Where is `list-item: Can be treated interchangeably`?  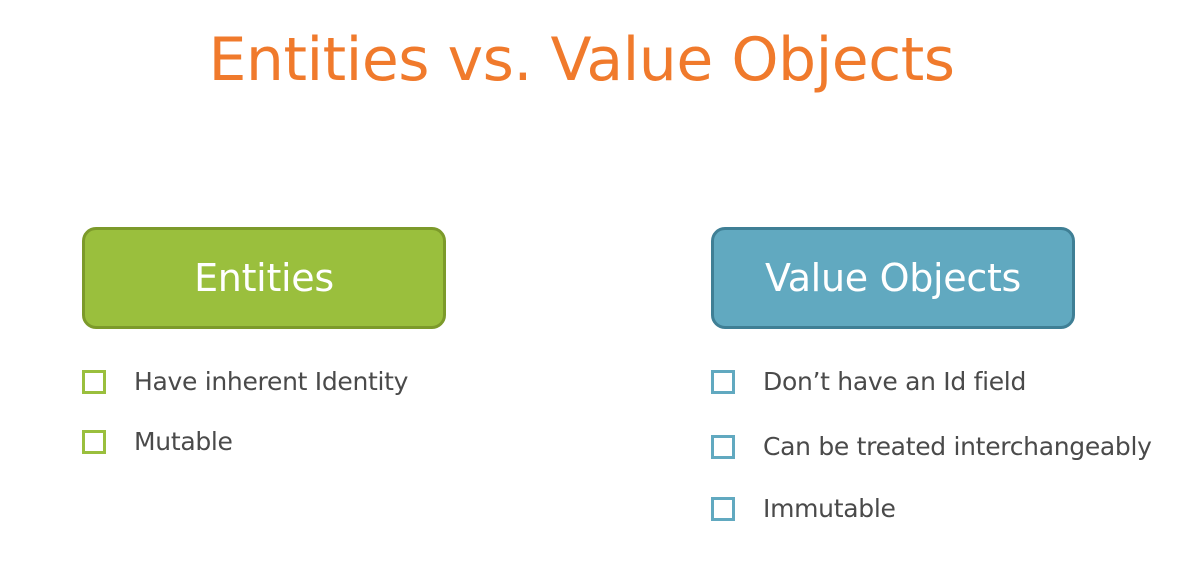
list-item: Can be treated interchangeably is located at coordinates (931, 446).